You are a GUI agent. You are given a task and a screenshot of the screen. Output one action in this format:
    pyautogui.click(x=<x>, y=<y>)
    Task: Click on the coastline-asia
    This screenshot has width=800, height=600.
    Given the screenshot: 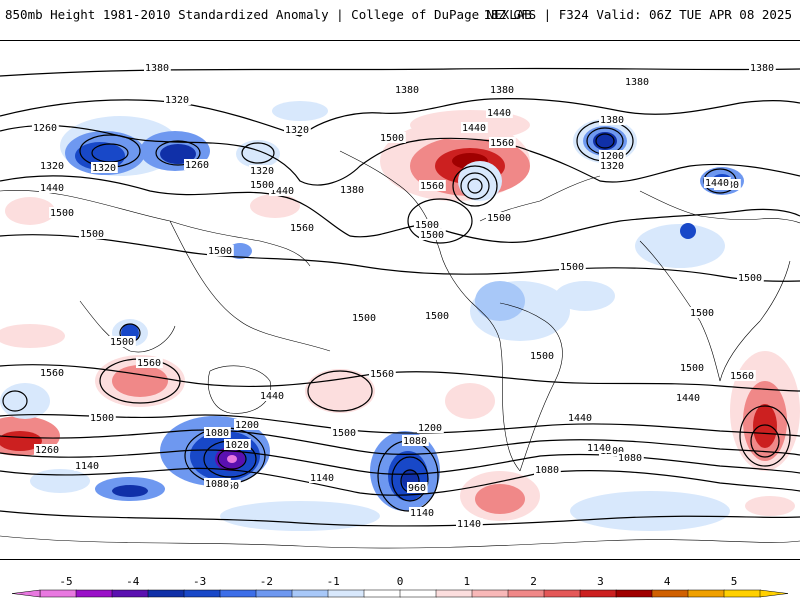 What is the action you would take?
    pyautogui.click(x=155, y=228)
    